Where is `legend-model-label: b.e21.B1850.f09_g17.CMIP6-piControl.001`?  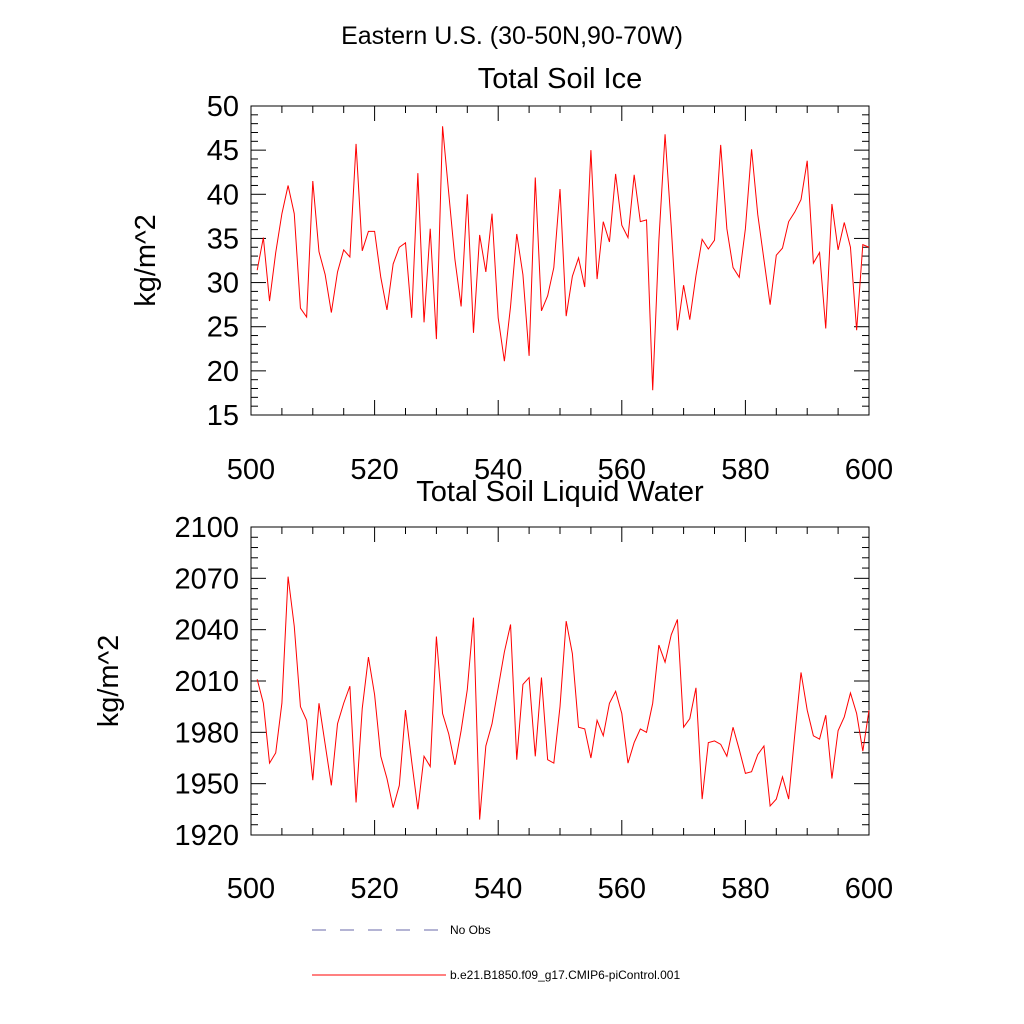 legend-model-label: b.e21.B1850.f09_g17.CMIP6-piControl.001 is located at coordinates (565, 975).